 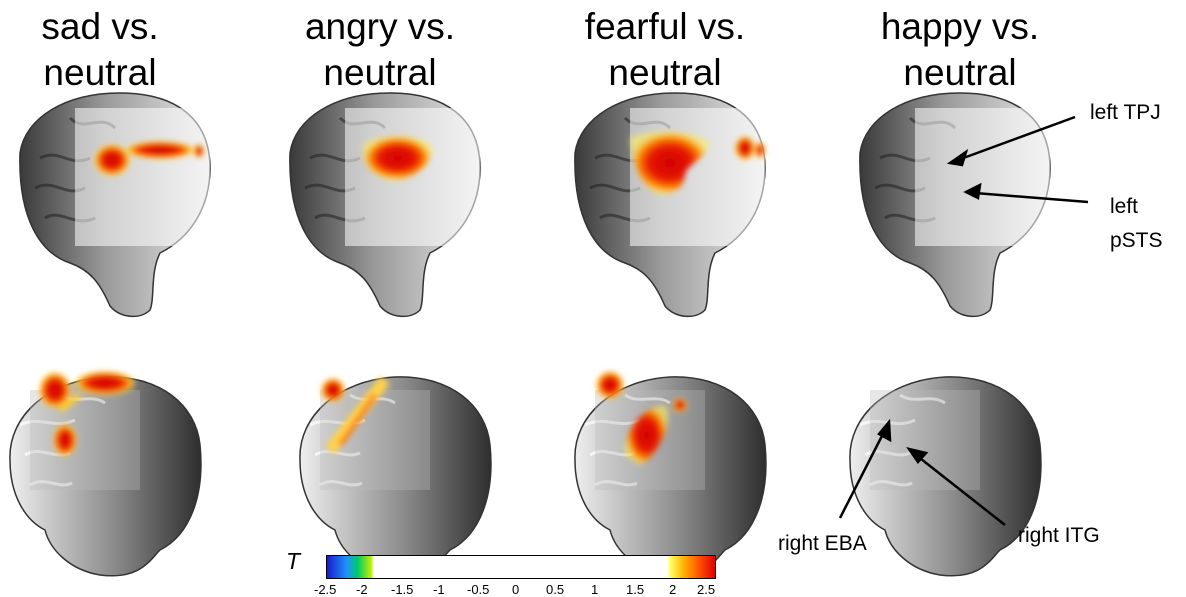 I want to click on colorbar-tick: 2.5, so click(x=706, y=589).